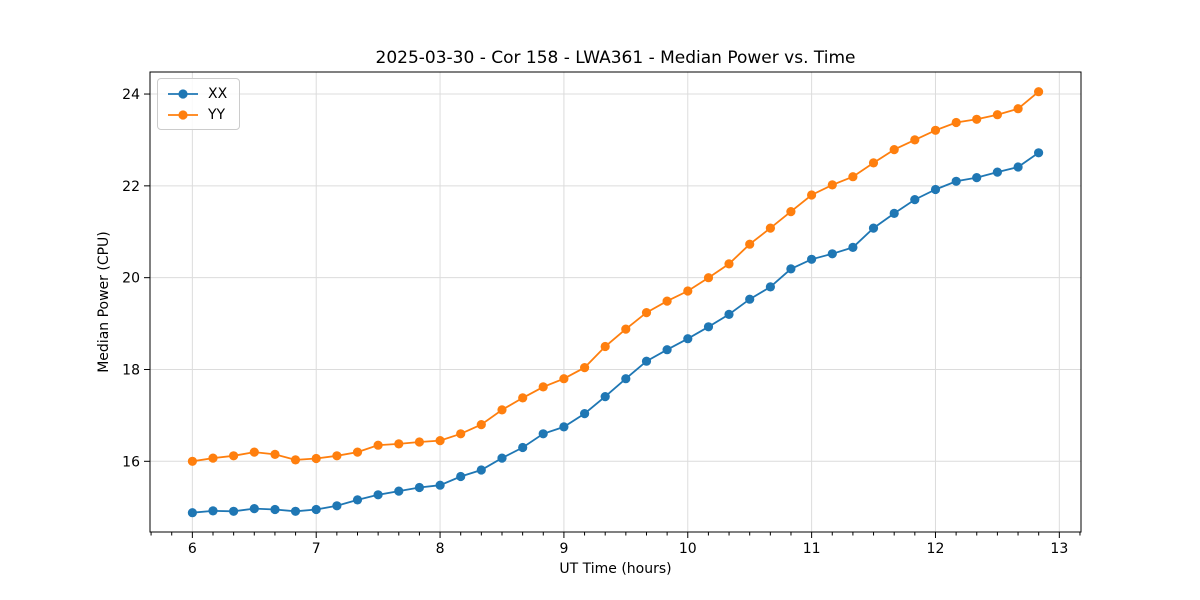 Image resolution: width=1200 pixels, height=600 pixels. I want to click on x-tick-label: 7, so click(316, 549).